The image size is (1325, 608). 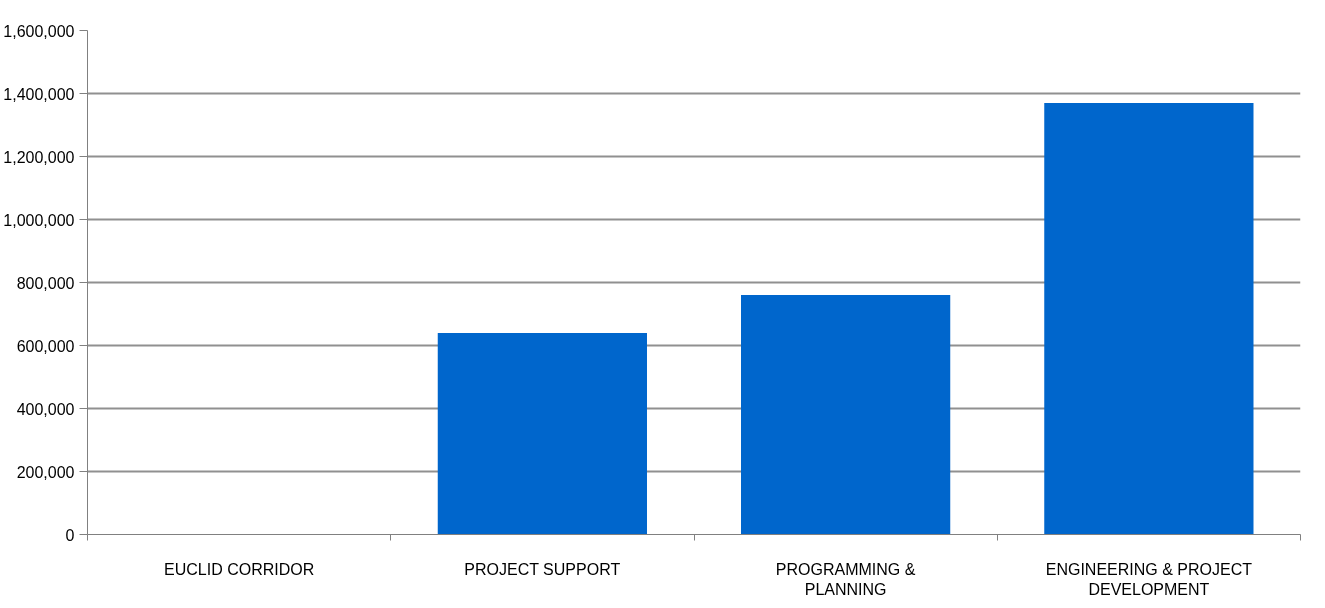 What do you see at coordinates (45, 283) in the screenshot?
I see `y-tick-label: 800,000` at bounding box center [45, 283].